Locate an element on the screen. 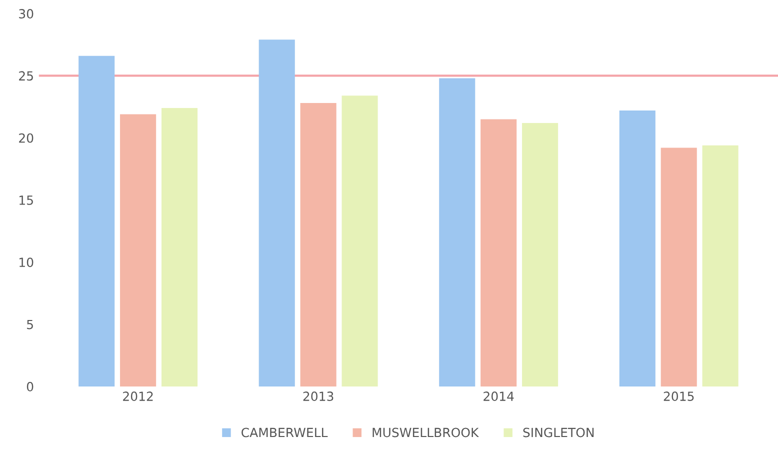 The width and height of the screenshot is (778, 452). x-tick-label: 2012 is located at coordinates (138, 396).